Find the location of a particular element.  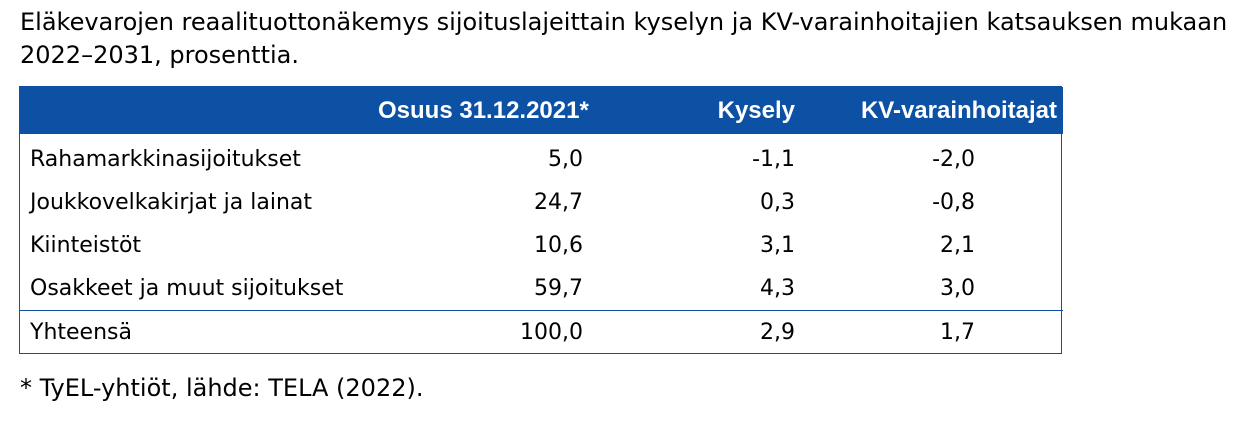

footnote: * TyEL-yhtiöt, lähde: TELA (2022). is located at coordinates (222, 388).